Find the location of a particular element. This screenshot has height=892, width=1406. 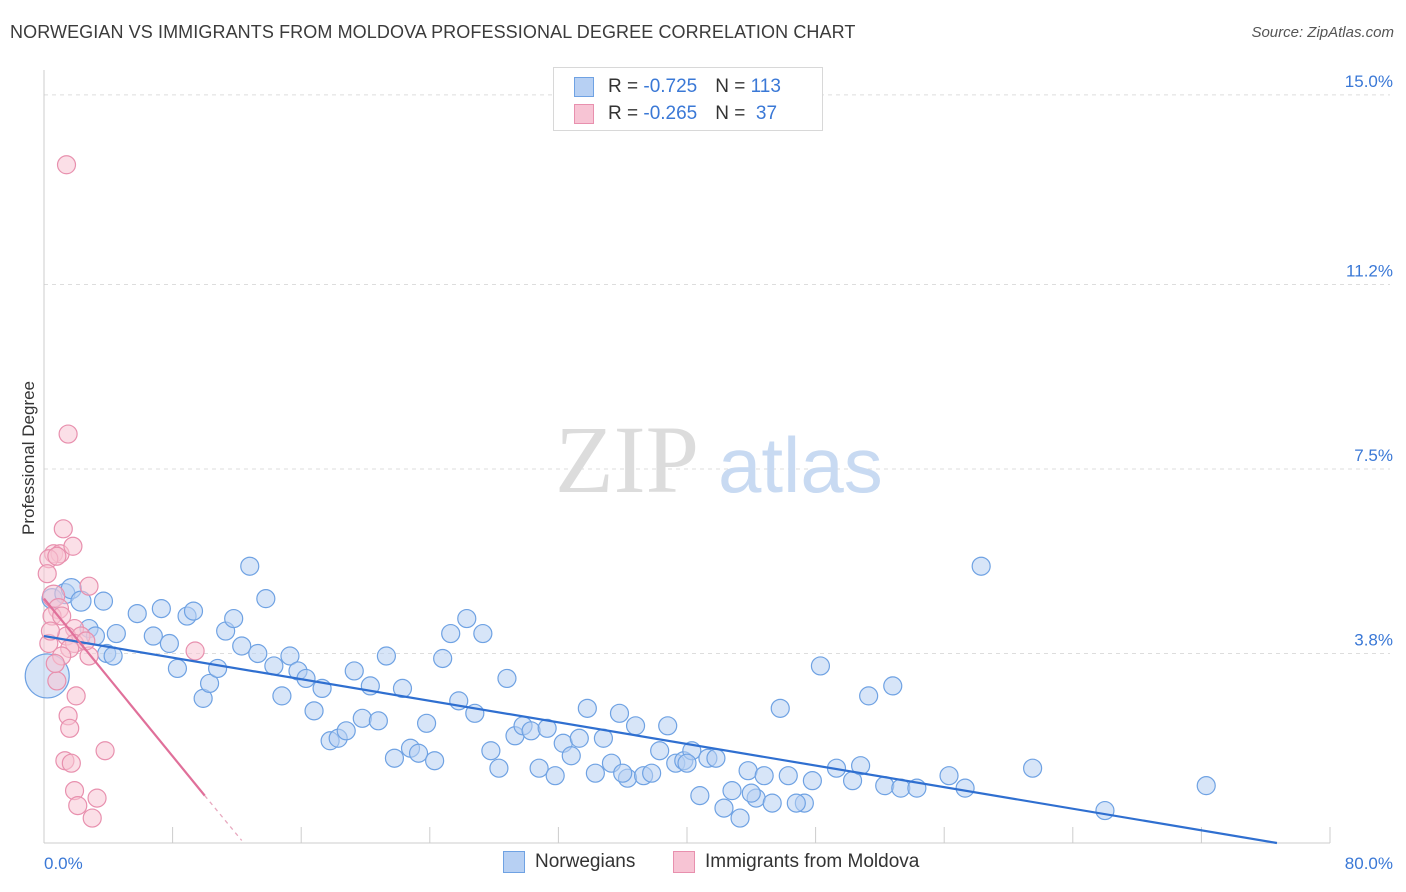

y-tick-label: 7.5% is located at coordinates (1373, 455).